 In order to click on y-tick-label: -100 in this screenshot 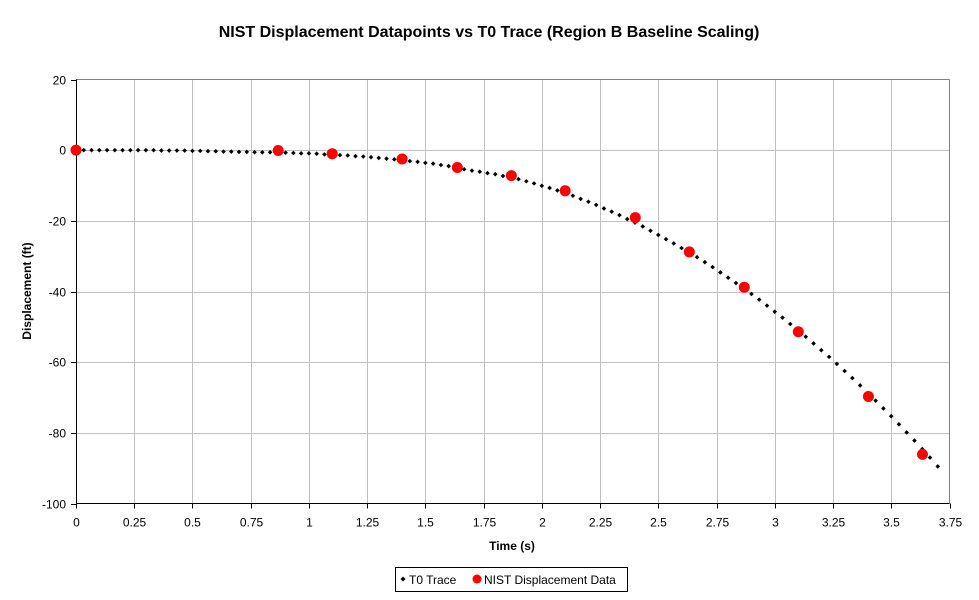, I will do `click(54, 505)`.